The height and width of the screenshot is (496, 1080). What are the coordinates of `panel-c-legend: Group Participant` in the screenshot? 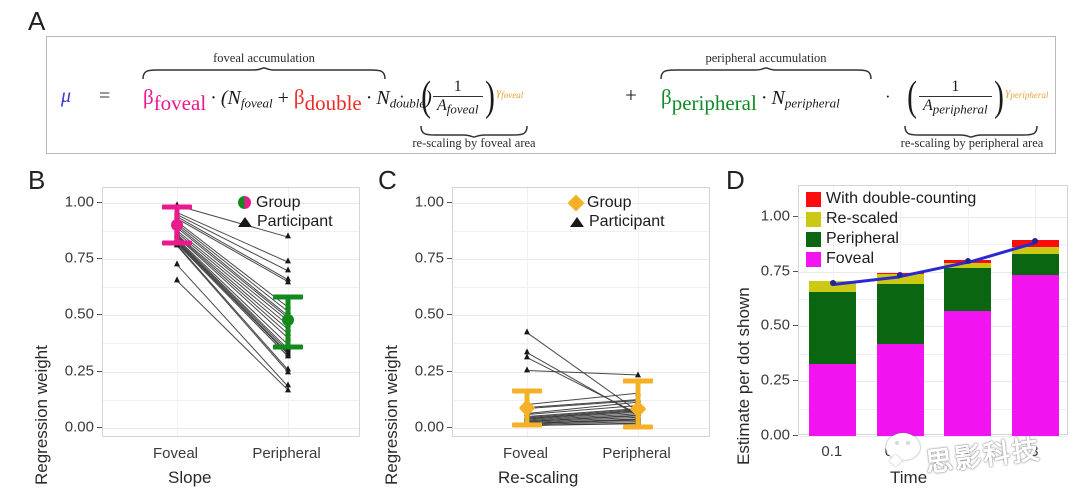 It's located at (616, 212).